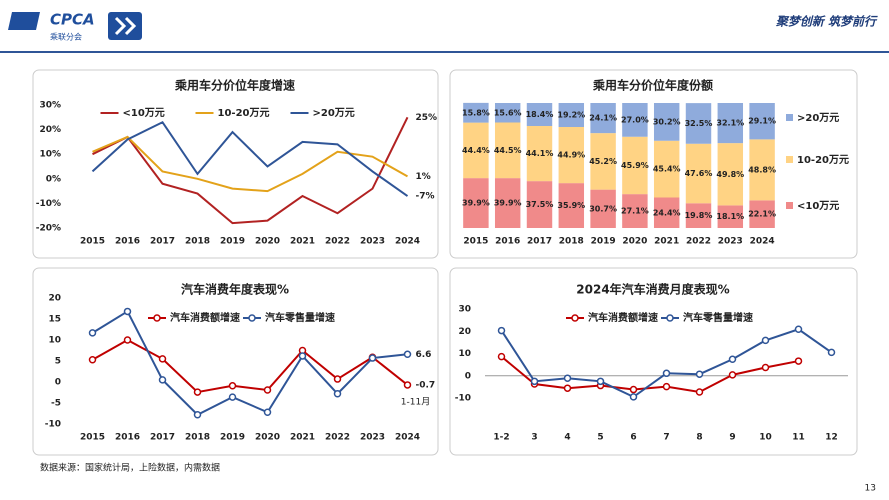 This screenshot has height=500, width=889. I want to click on x-tick-label: 2020, so click(634, 242).